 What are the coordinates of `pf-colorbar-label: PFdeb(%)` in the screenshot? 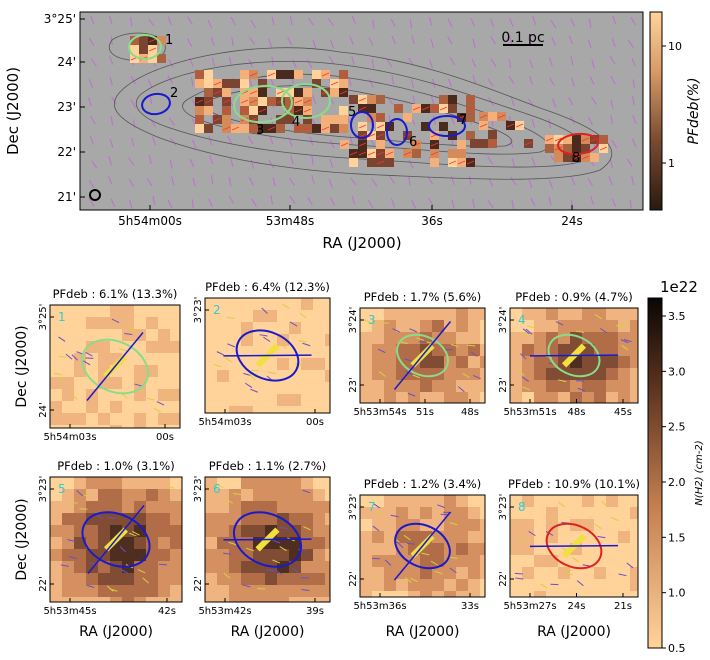 It's located at (694, 110).